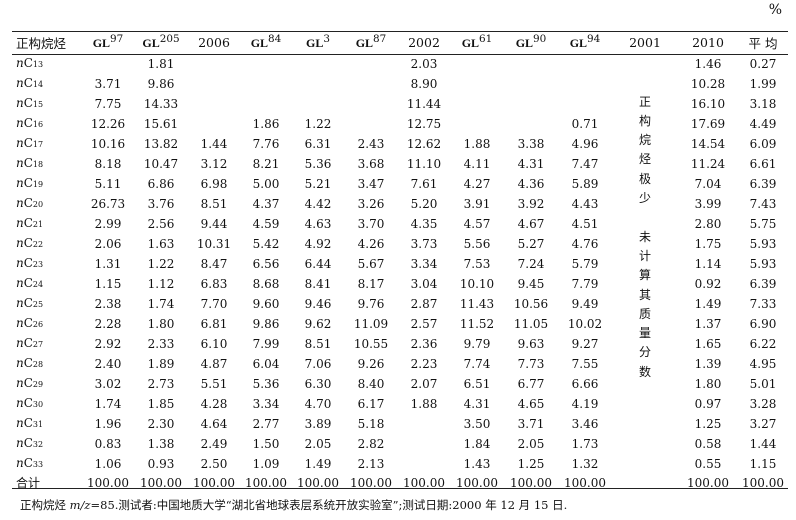 The height and width of the screenshot is (520, 796). What do you see at coordinates (108, 443) in the screenshot?
I see `table-cell: 0.83` at bounding box center [108, 443].